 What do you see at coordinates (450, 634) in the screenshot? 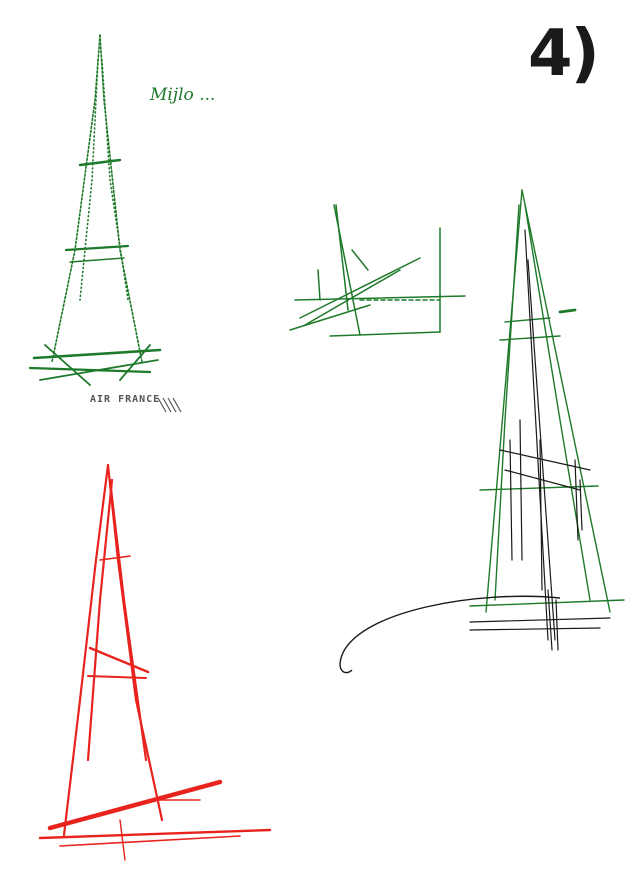
I see `connector-arc` at bounding box center [450, 634].